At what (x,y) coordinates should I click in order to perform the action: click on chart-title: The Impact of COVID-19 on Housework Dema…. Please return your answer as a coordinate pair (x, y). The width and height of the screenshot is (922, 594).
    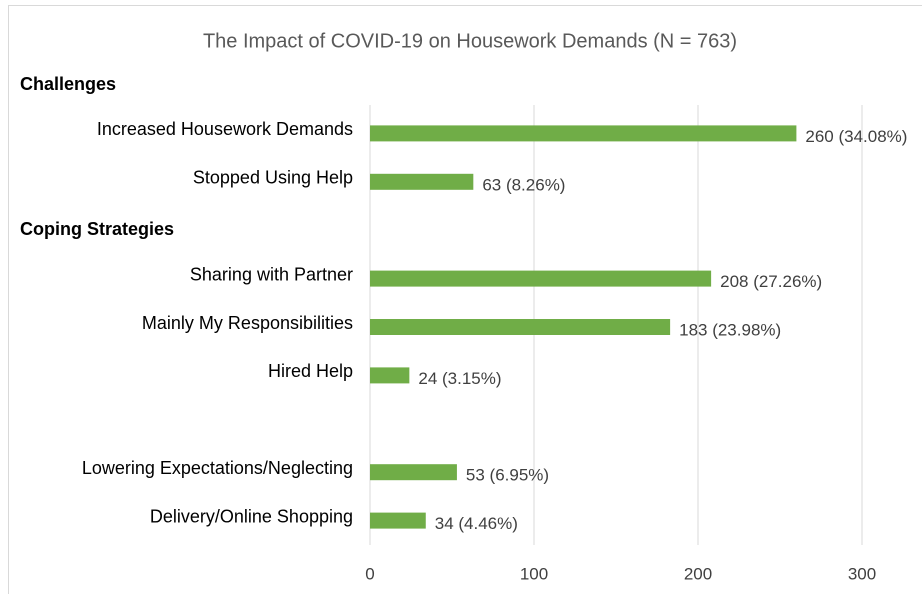
    Looking at the image, I should click on (470, 41).